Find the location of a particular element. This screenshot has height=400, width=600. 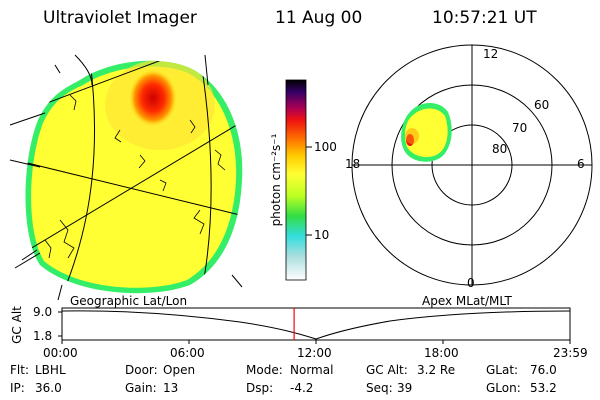

color-bar is located at coordinates (298, 180).